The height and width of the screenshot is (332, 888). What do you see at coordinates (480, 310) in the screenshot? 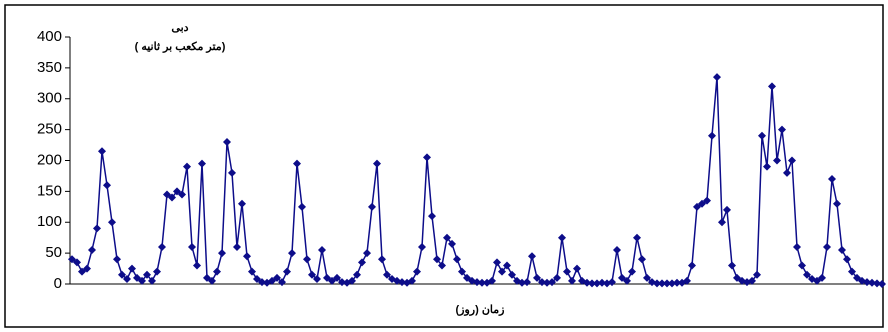
I see `x-axis-label: زمان (روز)` at bounding box center [480, 310].